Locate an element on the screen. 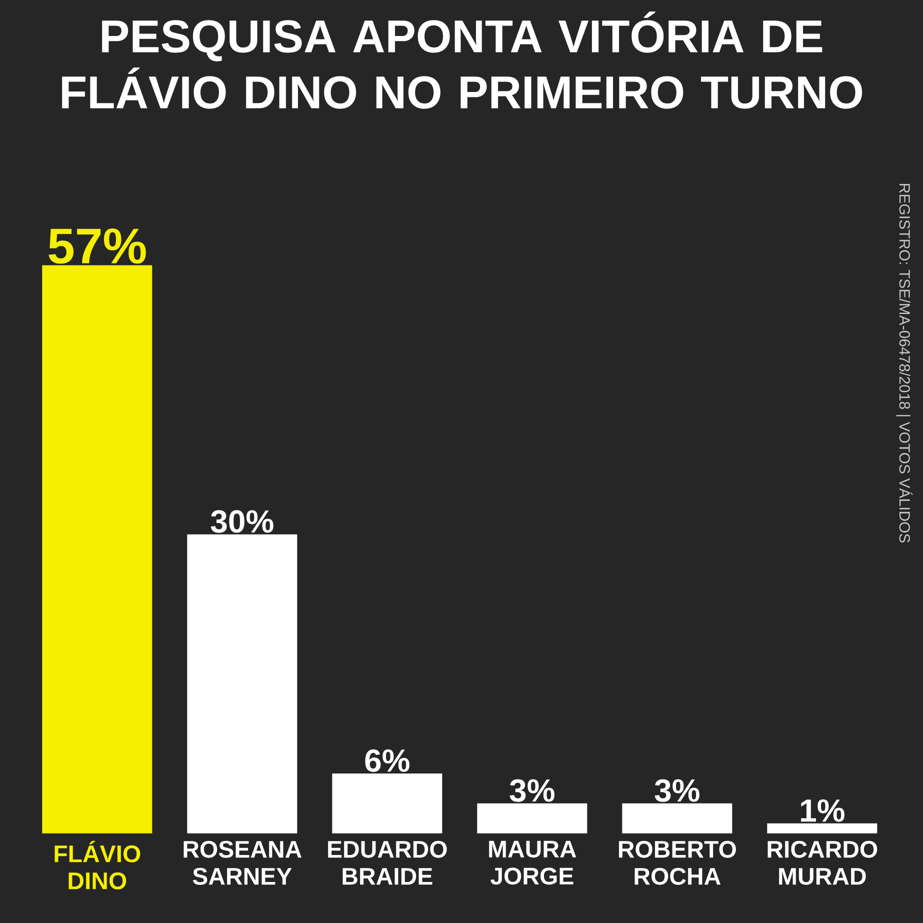  text: REGISTRO: TSE/MA-06478/2018 | VOTOS VÁLIDOS is located at coordinates (904, 363).